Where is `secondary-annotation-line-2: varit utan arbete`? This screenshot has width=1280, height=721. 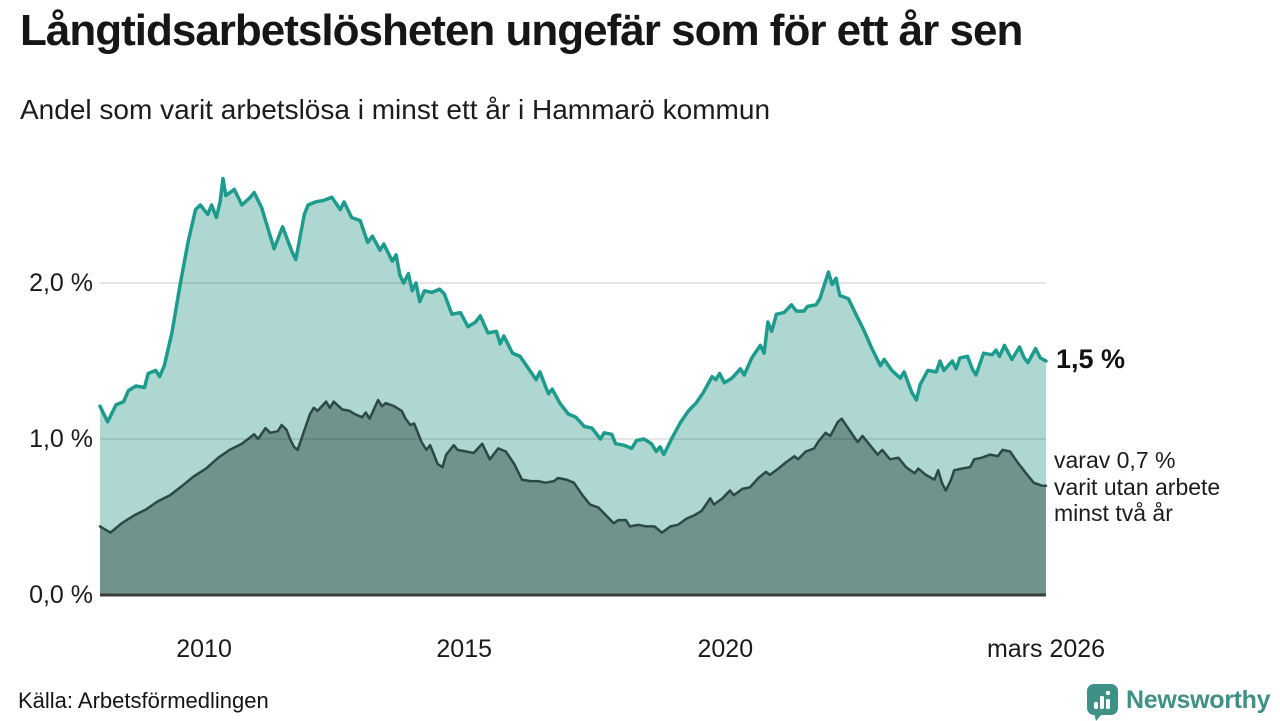
secondary-annotation-line-2: varit utan arbete is located at coordinates (1137, 486).